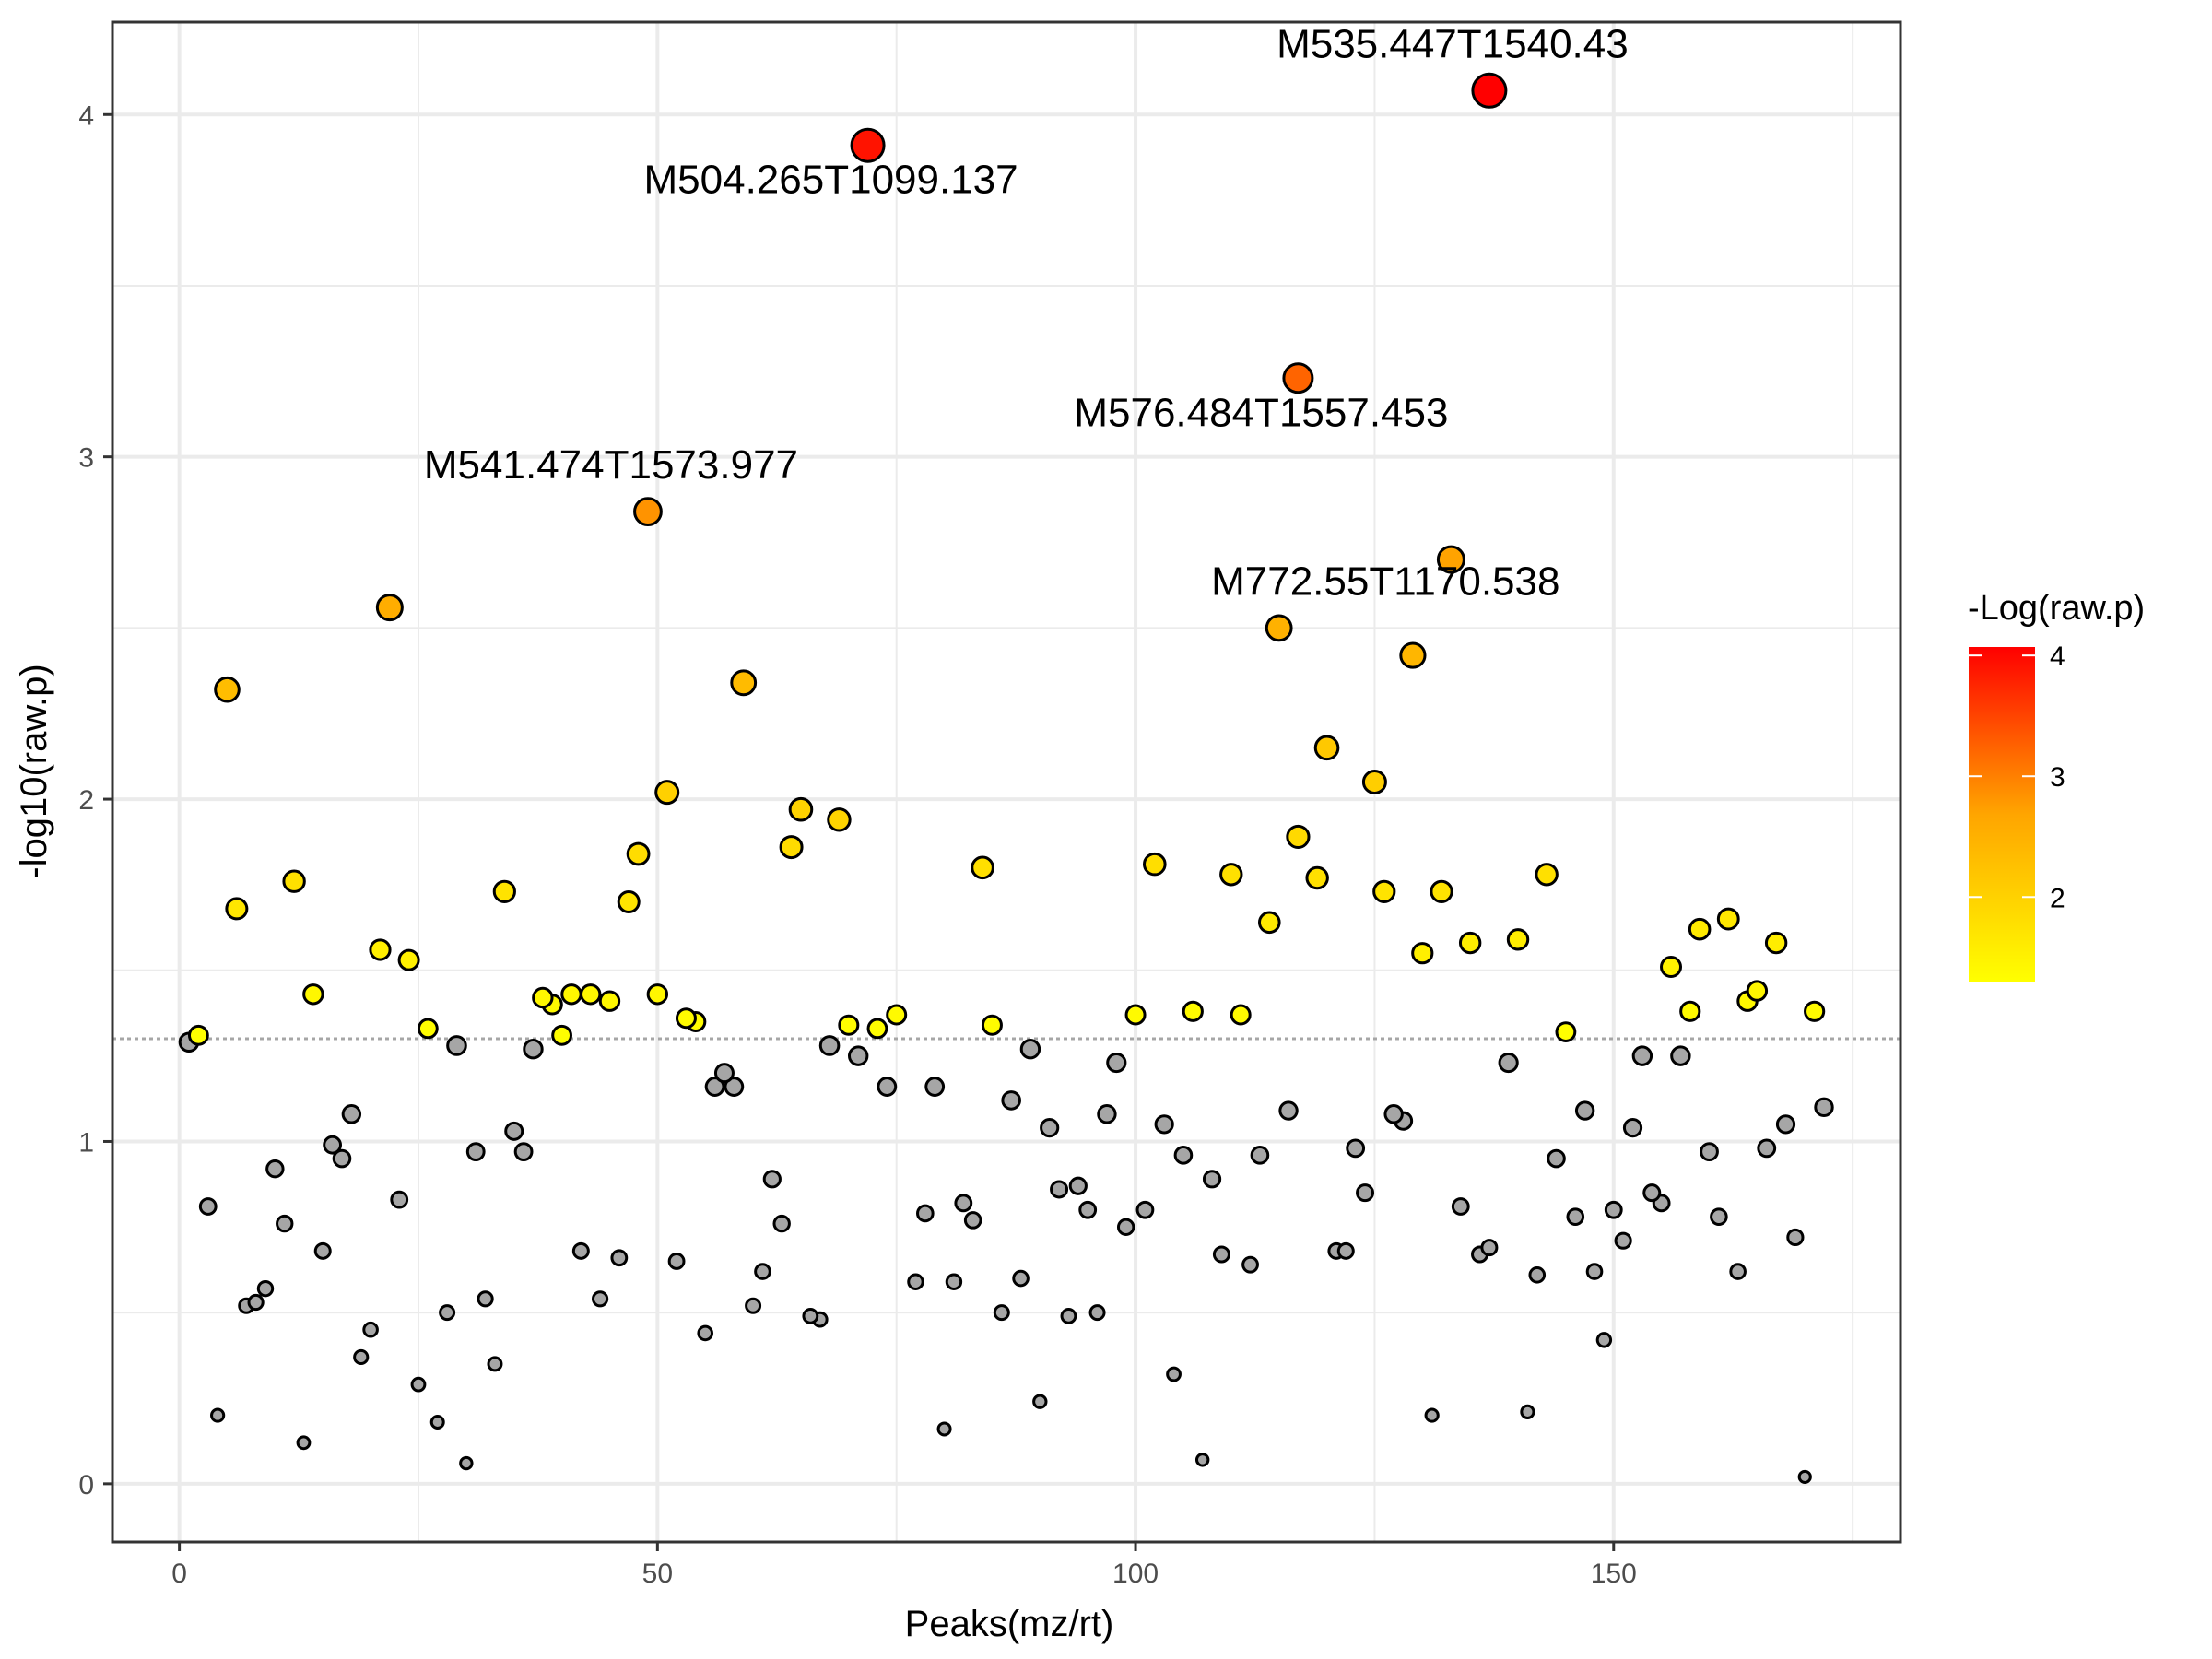  What do you see at coordinates (1453, 43) in the screenshot?
I see `point-annotation: M535.447T1540.43` at bounding box center [1453, 43].